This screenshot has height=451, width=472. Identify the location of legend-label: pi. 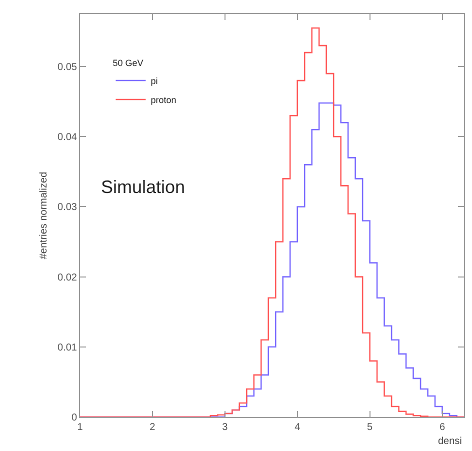
(154, 81).